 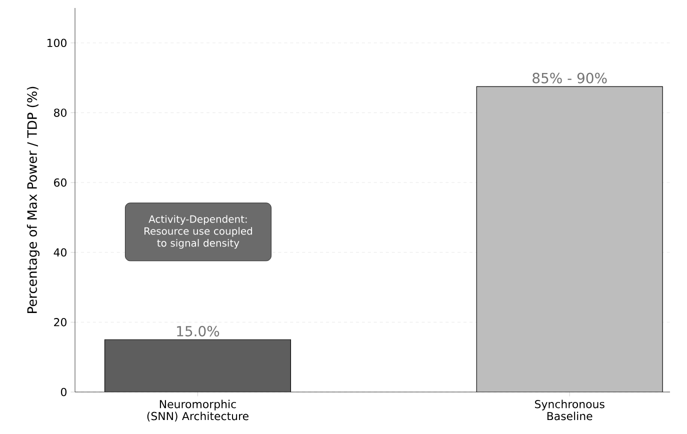 I want to click on y-tick-label: 100, so click(x=57, y=43).